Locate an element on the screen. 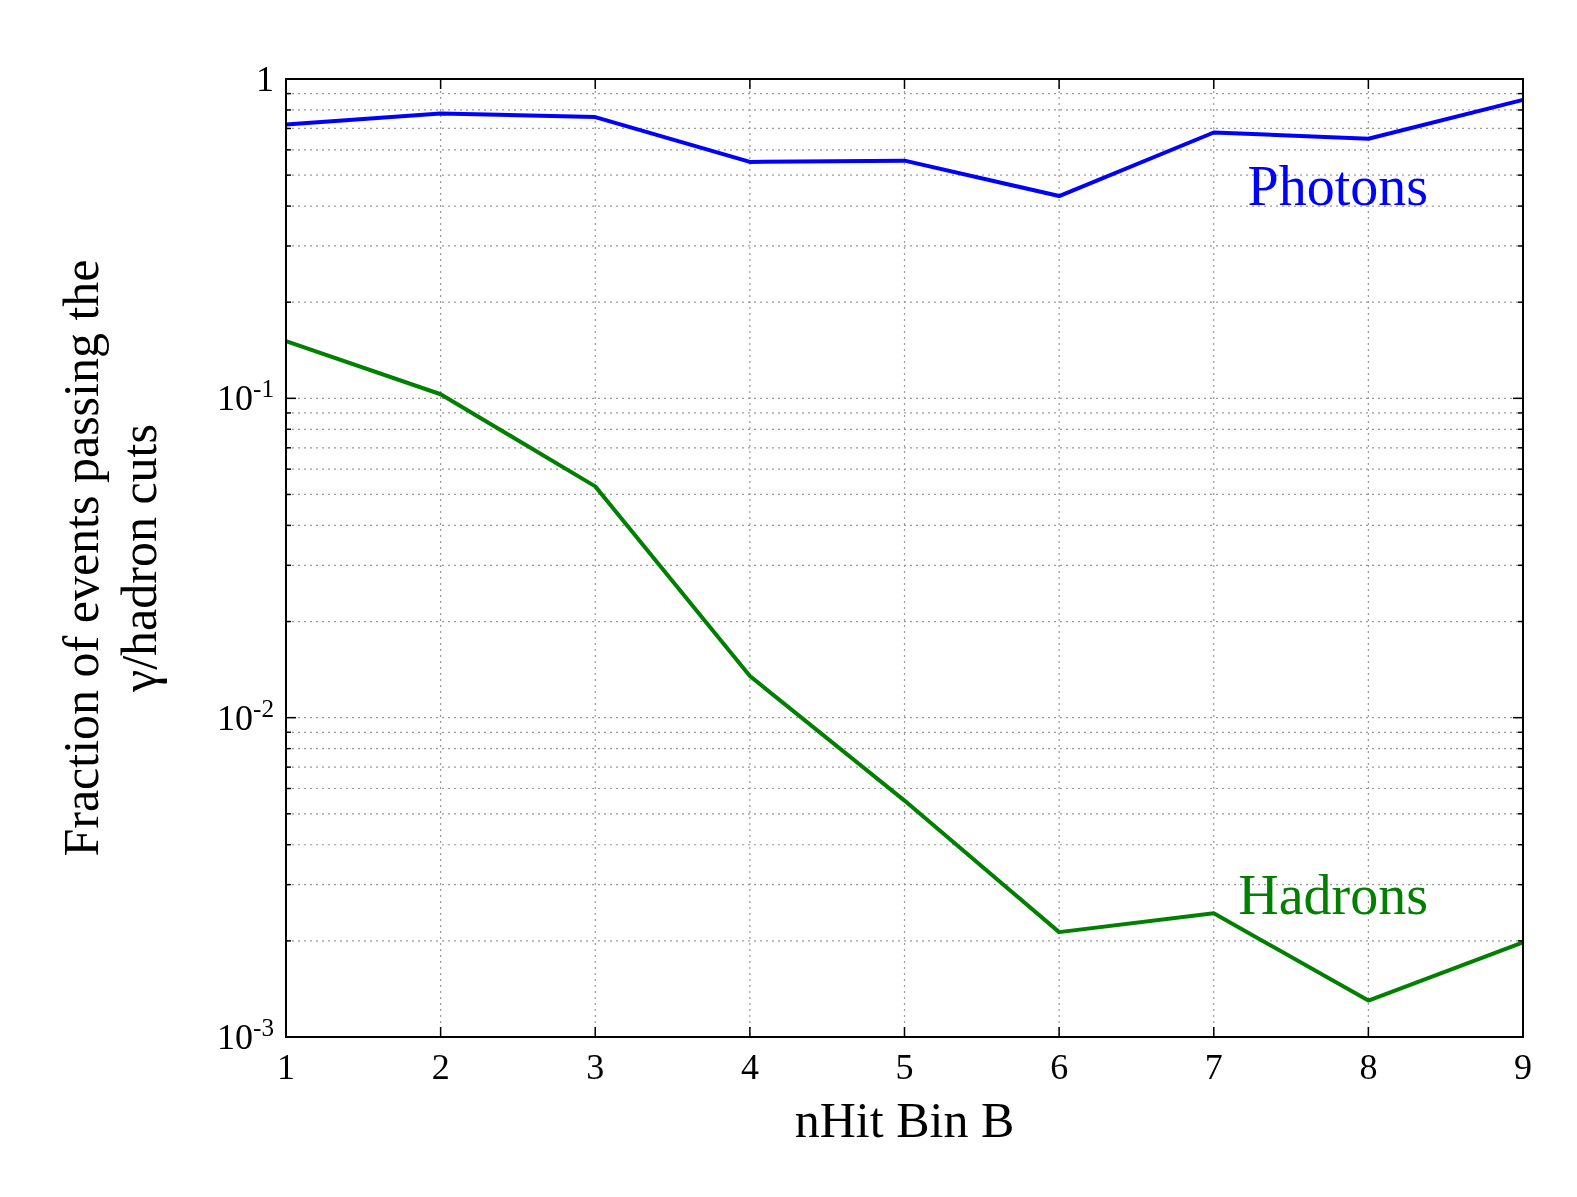 The height and width of the screenshot is (1197, 1577). series-label: Photons is located at coordinates (1337, 185).